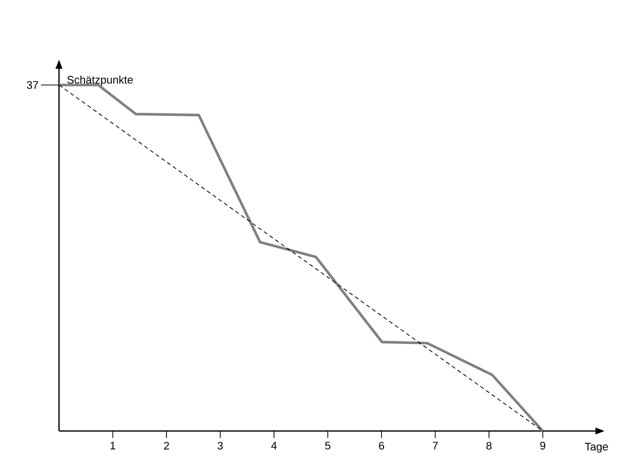  What do you see at coordinates (489, 446) in the screenshot?
I see `x-tick-label: 8` at bounding box center [489, 446].